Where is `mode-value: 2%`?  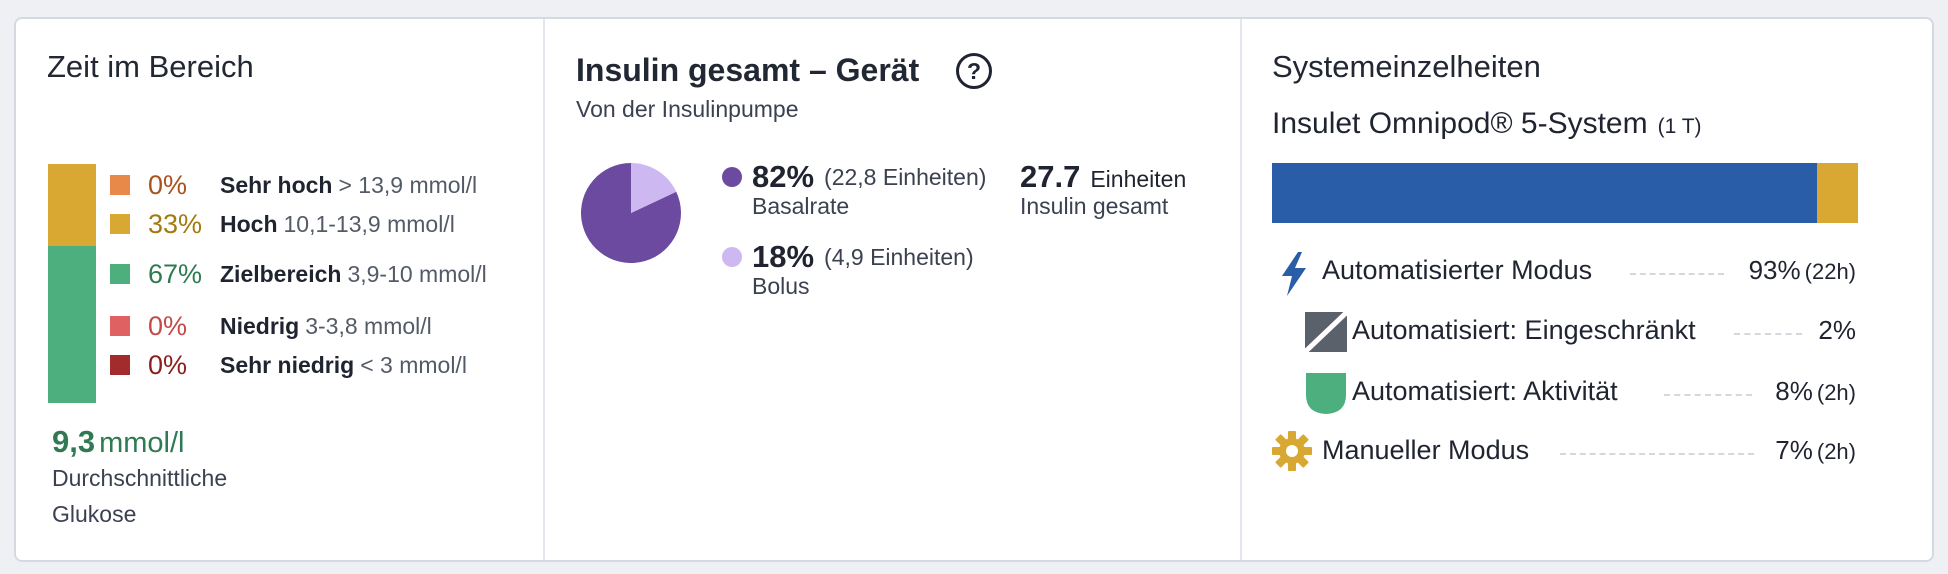
mode-value: 2% is located at coordinates (1837, 330).